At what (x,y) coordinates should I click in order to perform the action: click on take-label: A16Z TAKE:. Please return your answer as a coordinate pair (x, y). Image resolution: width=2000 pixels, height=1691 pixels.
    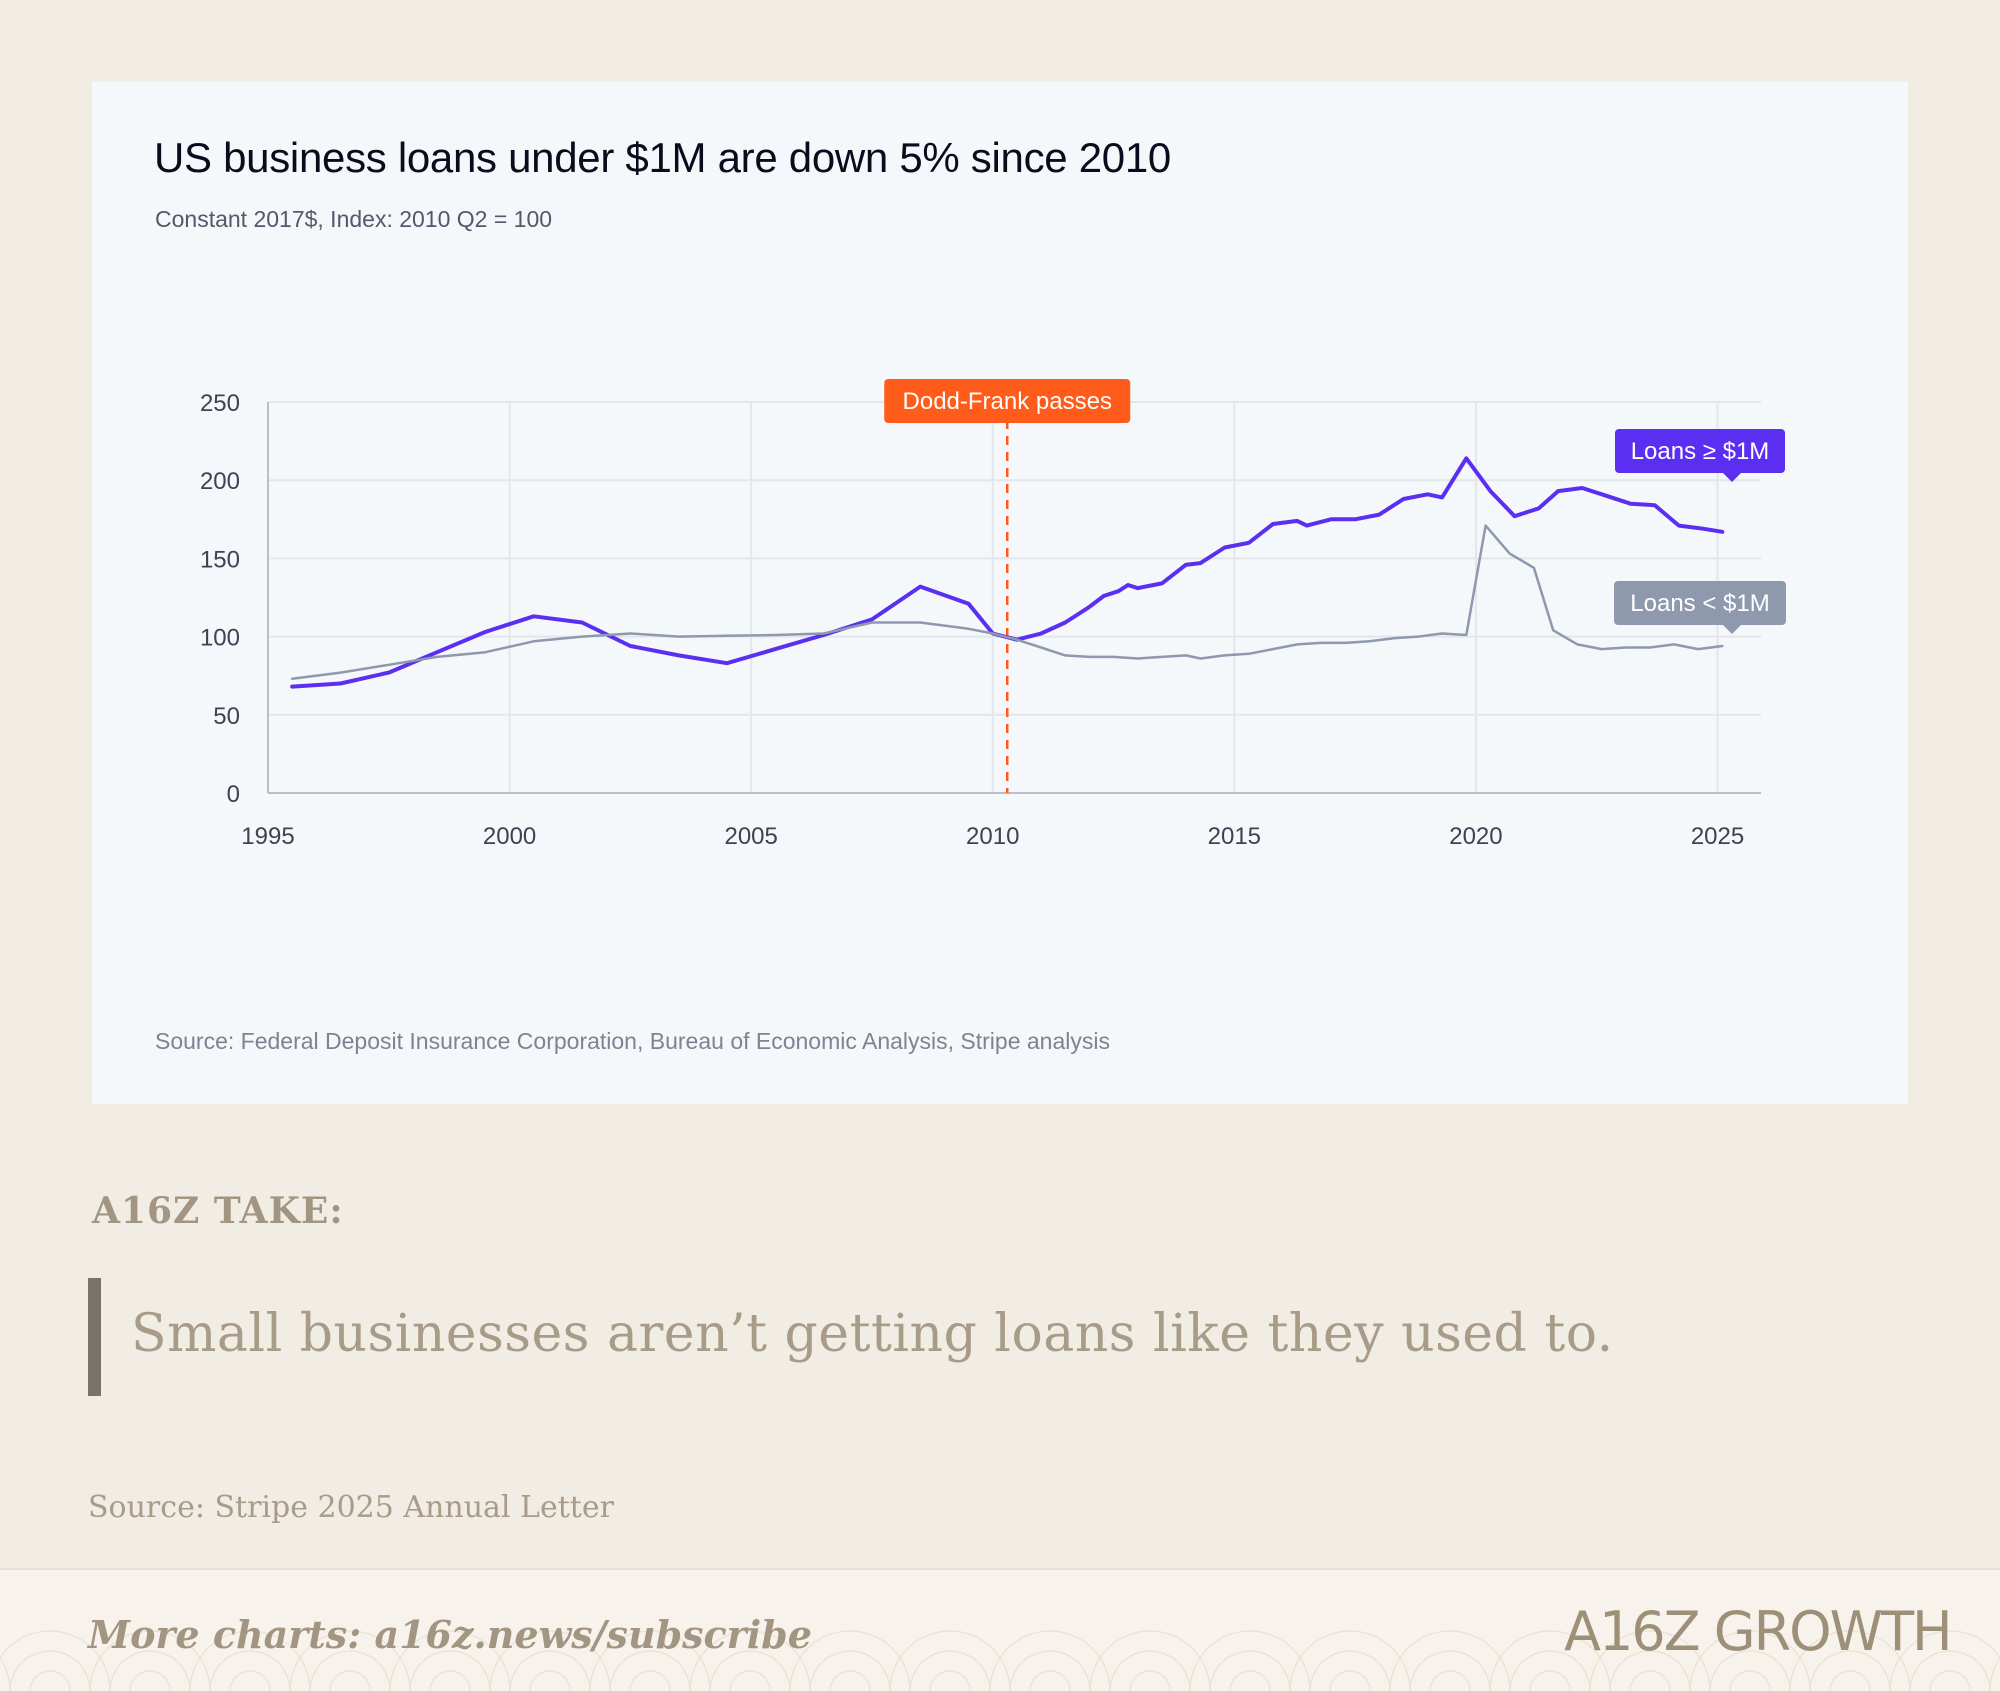
    Looking at the image, I should click on (218, 1211).